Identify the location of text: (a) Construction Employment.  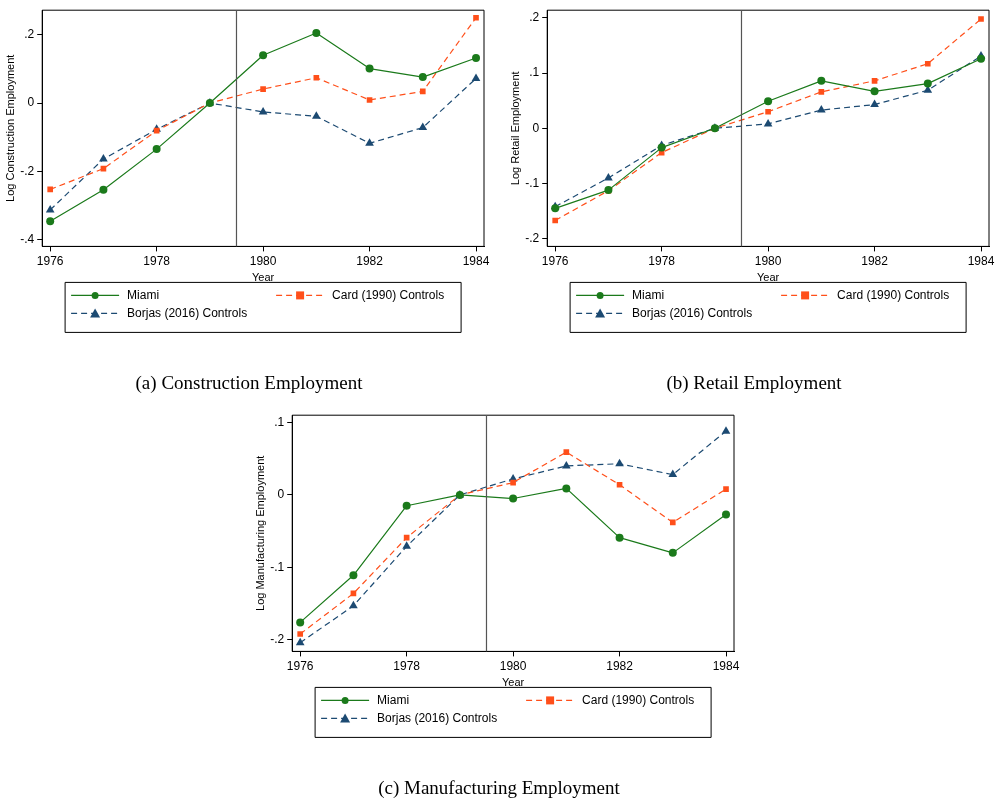
(249, 383).